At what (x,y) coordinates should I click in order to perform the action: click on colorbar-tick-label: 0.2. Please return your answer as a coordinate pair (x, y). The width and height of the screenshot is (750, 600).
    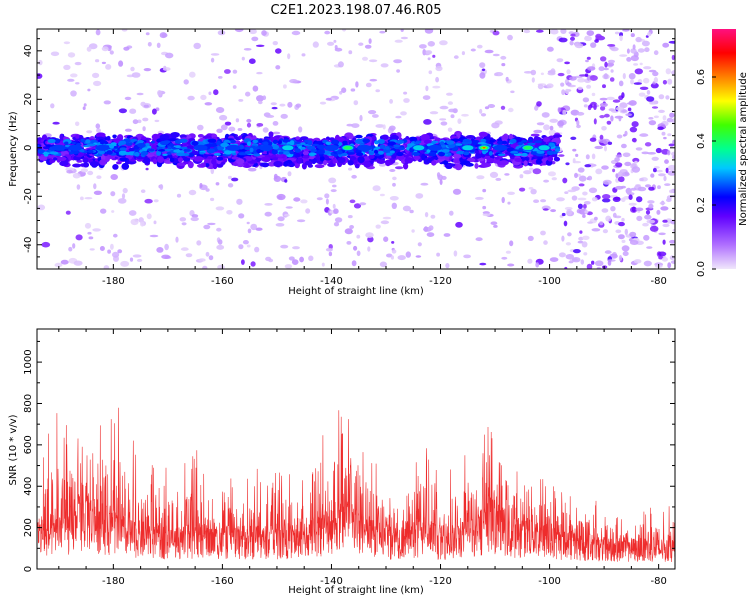
    Looking at the image, I should click on (701, 205).